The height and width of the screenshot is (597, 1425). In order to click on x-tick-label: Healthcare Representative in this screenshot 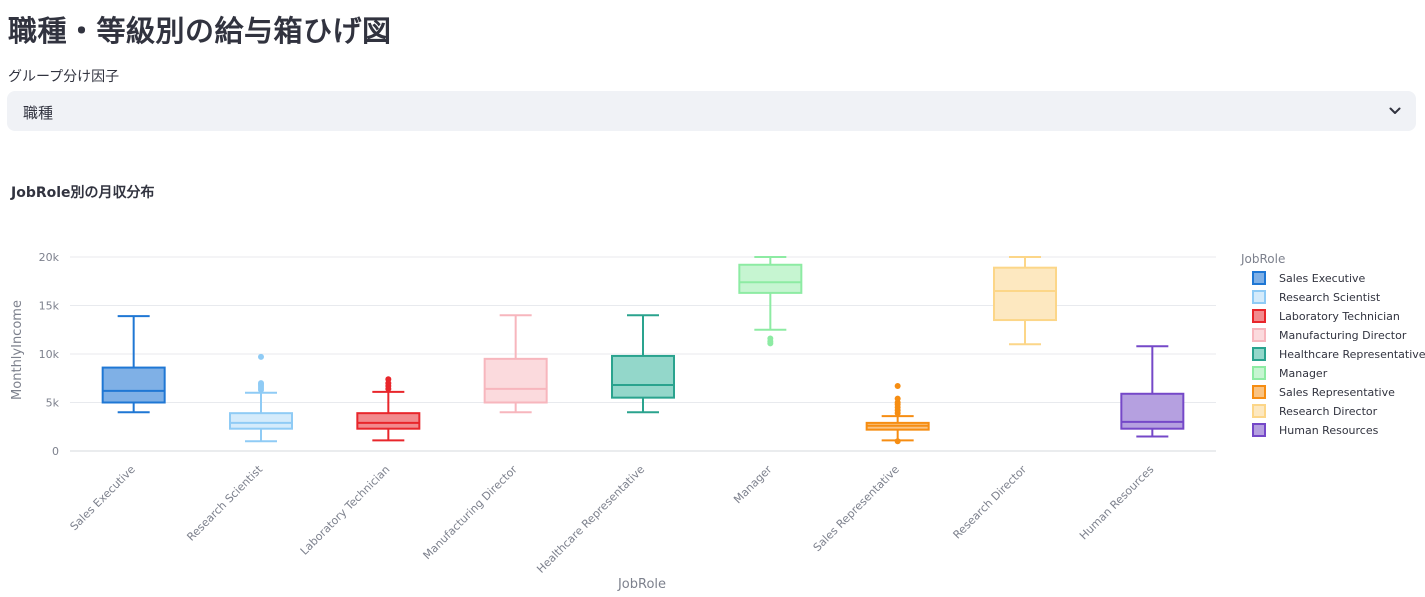, I will do `click(590, 519)`.